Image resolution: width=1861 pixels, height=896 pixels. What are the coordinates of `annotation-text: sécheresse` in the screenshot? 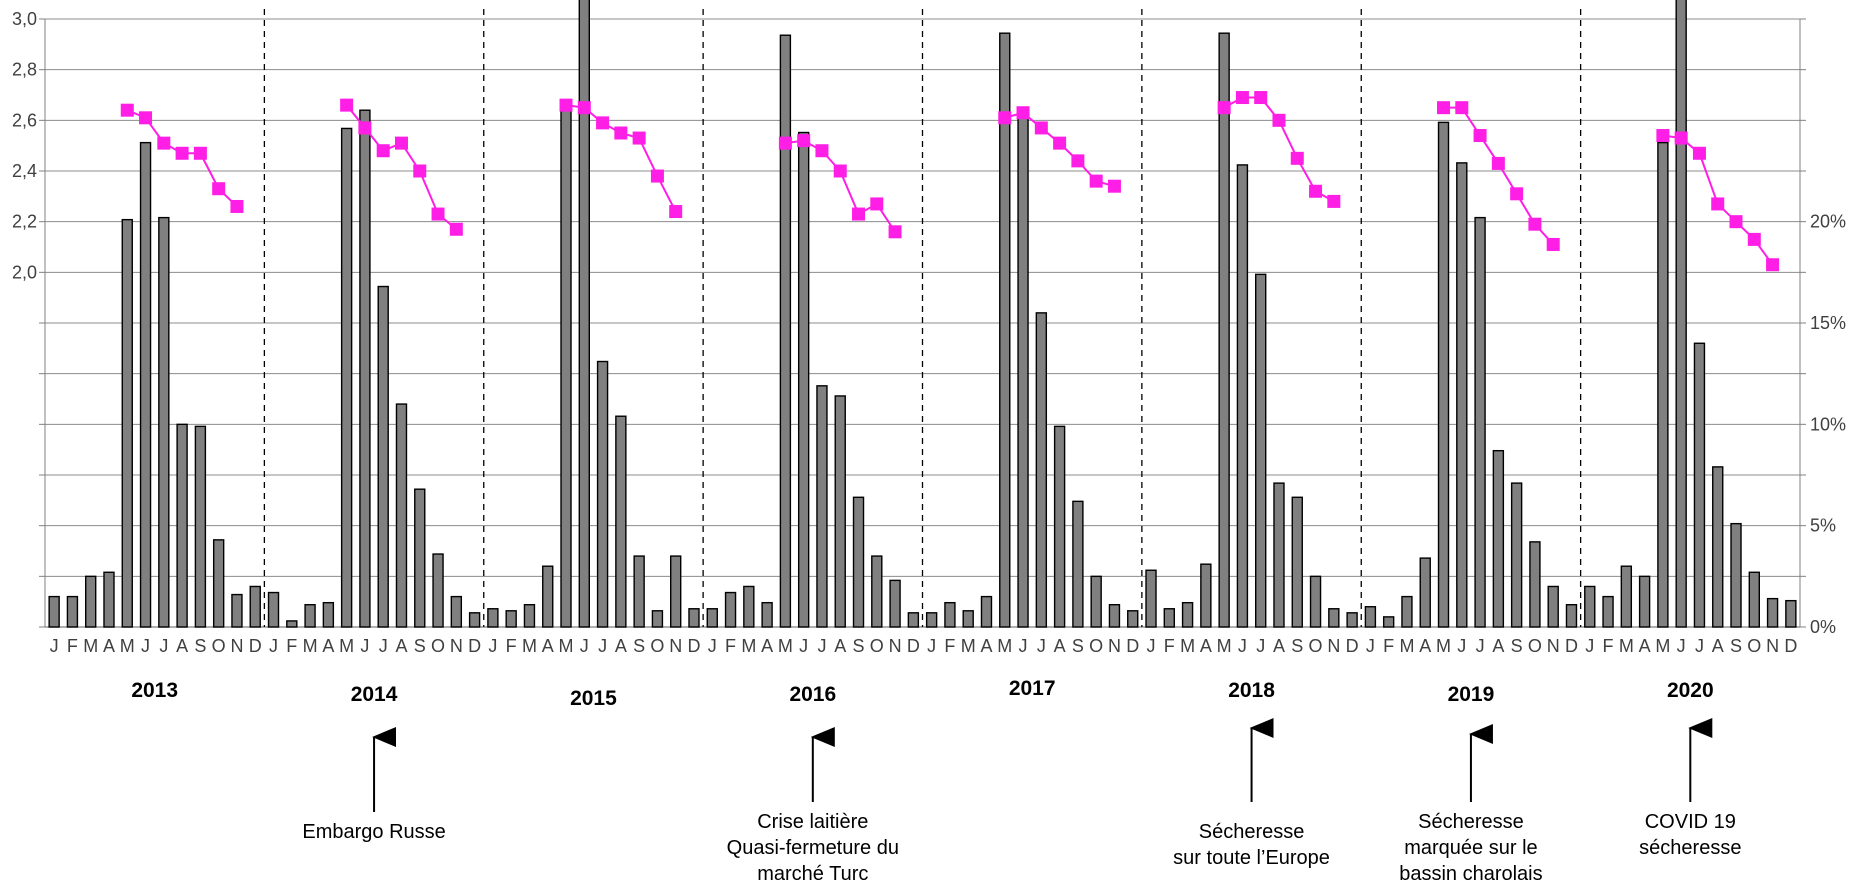 It's located at (1690, 848).